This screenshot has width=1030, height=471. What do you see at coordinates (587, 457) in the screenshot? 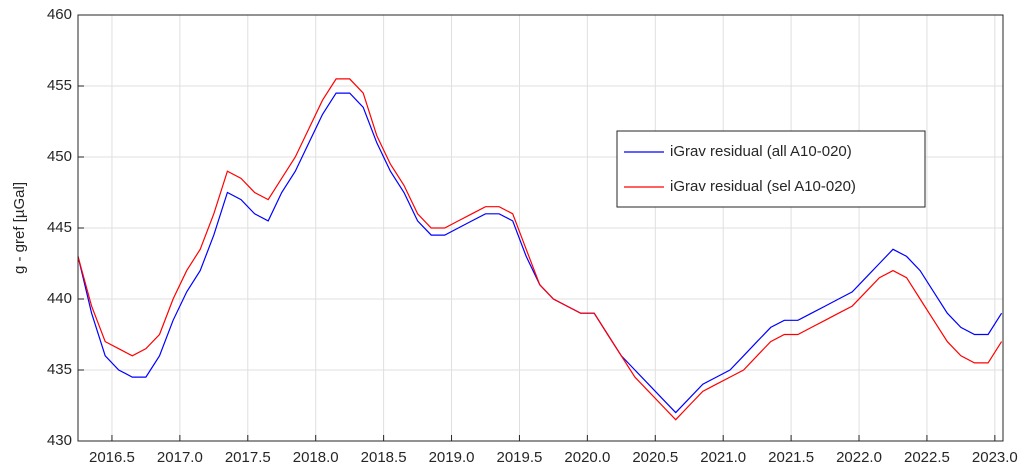
I see `x-tick-label: 2020.0` at bounding box center [587, 457].